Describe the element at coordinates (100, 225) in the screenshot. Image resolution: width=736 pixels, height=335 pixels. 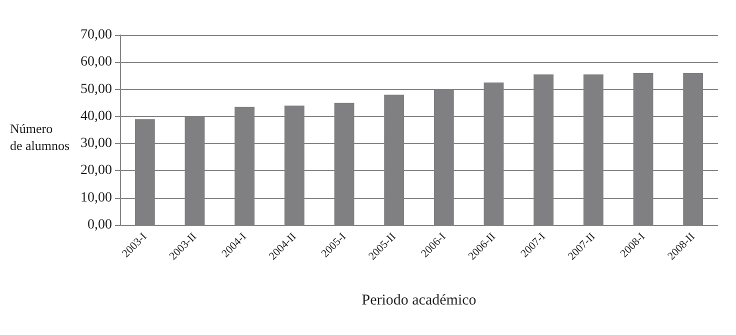
I see `y-tick-label: 0,00` at that location.